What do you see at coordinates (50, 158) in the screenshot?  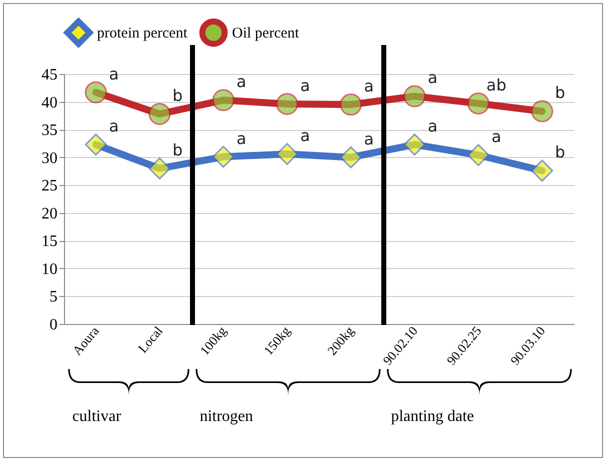 I see `y-tick-label: 30` at bounding box center [50, 158].